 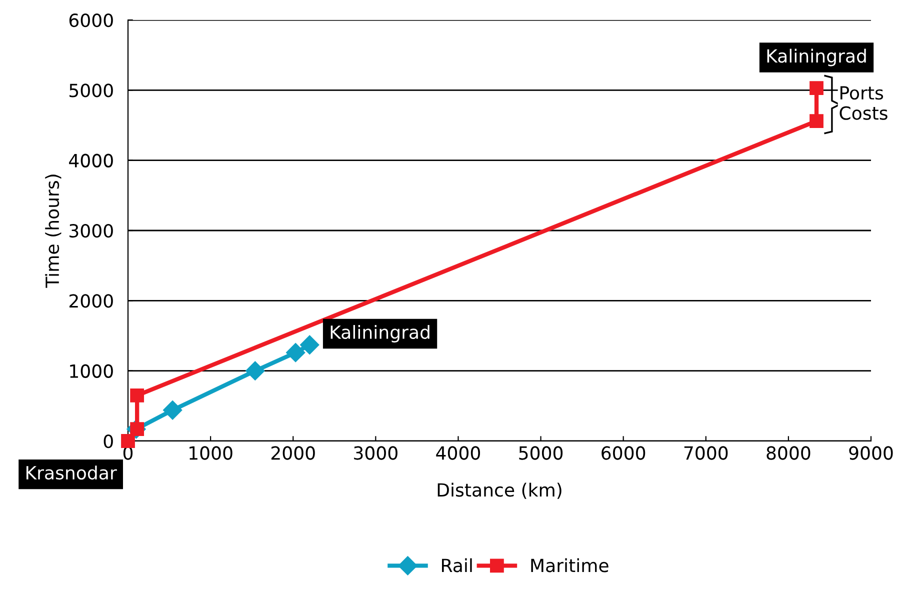 I want to click on x-axis-title: Distance (km), so click(x=500, y=490).